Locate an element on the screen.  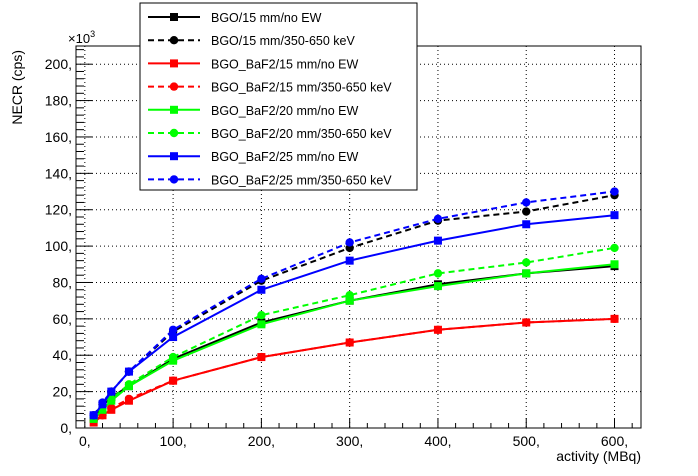
x-tick-label: 400, is located at coordinates (437, 441).